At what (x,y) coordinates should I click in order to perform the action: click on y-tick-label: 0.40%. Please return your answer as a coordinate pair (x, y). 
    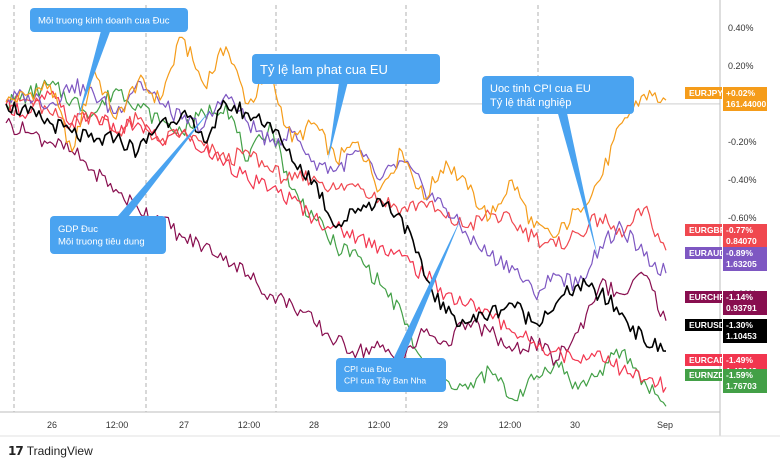
    Looking at the image, I should click on (741, 28).